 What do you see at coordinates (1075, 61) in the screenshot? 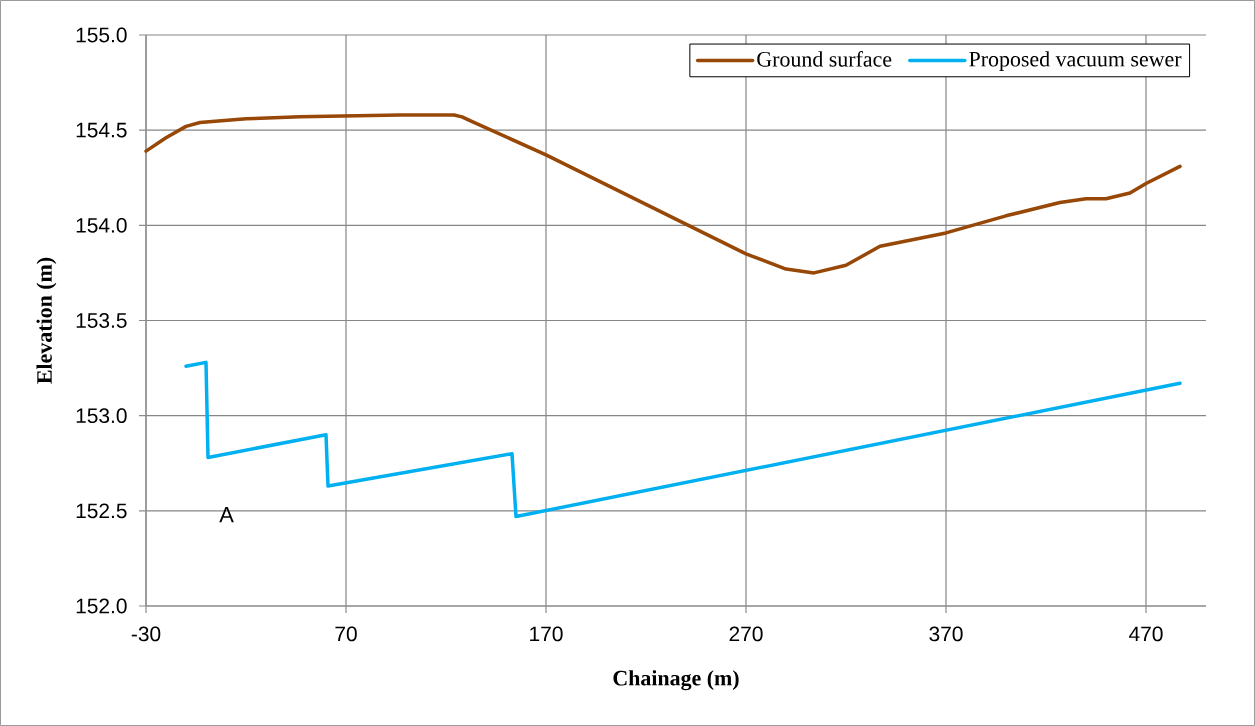
I see `legend-label: Proposed vacuum sewer` at bounding box center [1075, 61].